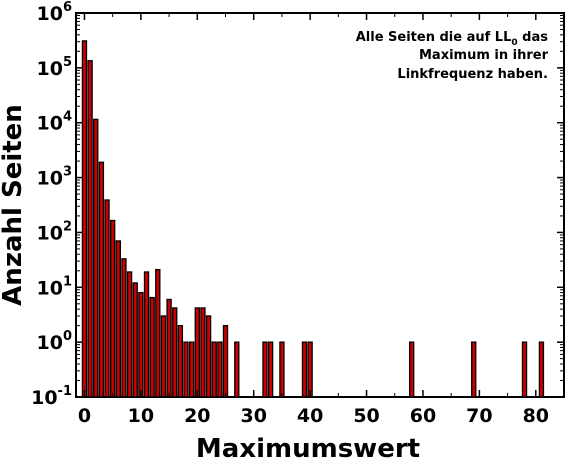 Image resolution: width=568 pixels, height=459 pixels. What do you see at coordinates (366, 416) in the screenshot?
I see `x-tick-label: 50` at bounding box center [366, 416].